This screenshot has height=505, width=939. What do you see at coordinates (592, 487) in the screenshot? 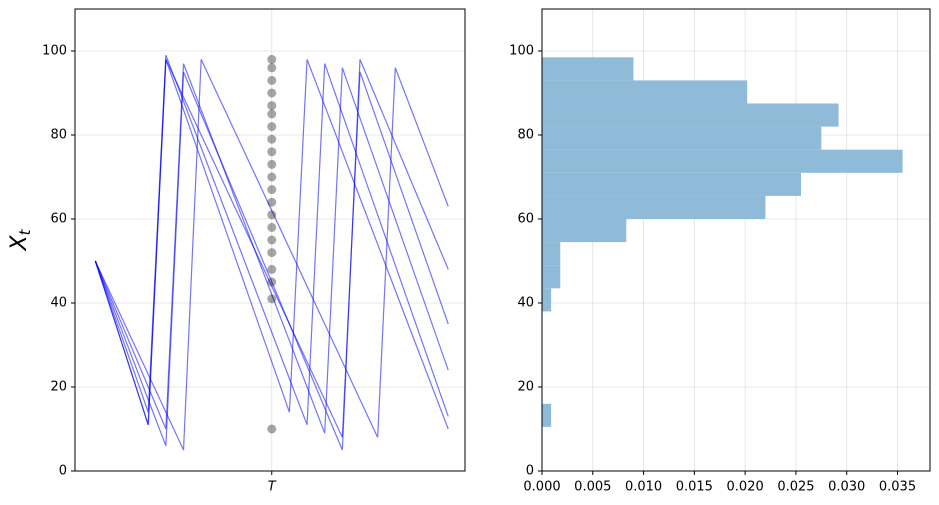
I see `x-tick-label: 0.005` at bounding box center [592, 487].